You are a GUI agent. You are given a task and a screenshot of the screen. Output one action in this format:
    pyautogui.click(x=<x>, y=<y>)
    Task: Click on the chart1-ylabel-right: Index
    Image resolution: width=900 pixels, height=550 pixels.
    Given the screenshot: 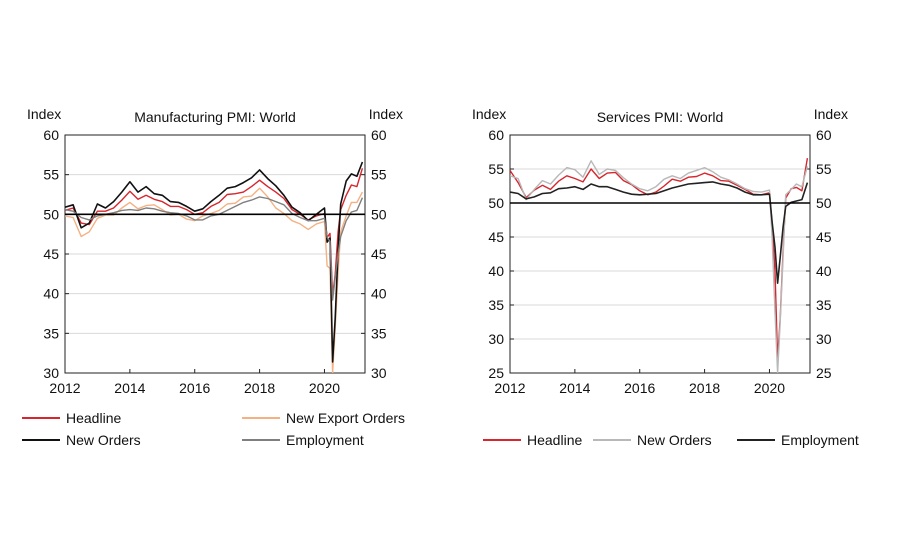 What is the action you would take?
    pyautogui.click(x=831, y=114)
    